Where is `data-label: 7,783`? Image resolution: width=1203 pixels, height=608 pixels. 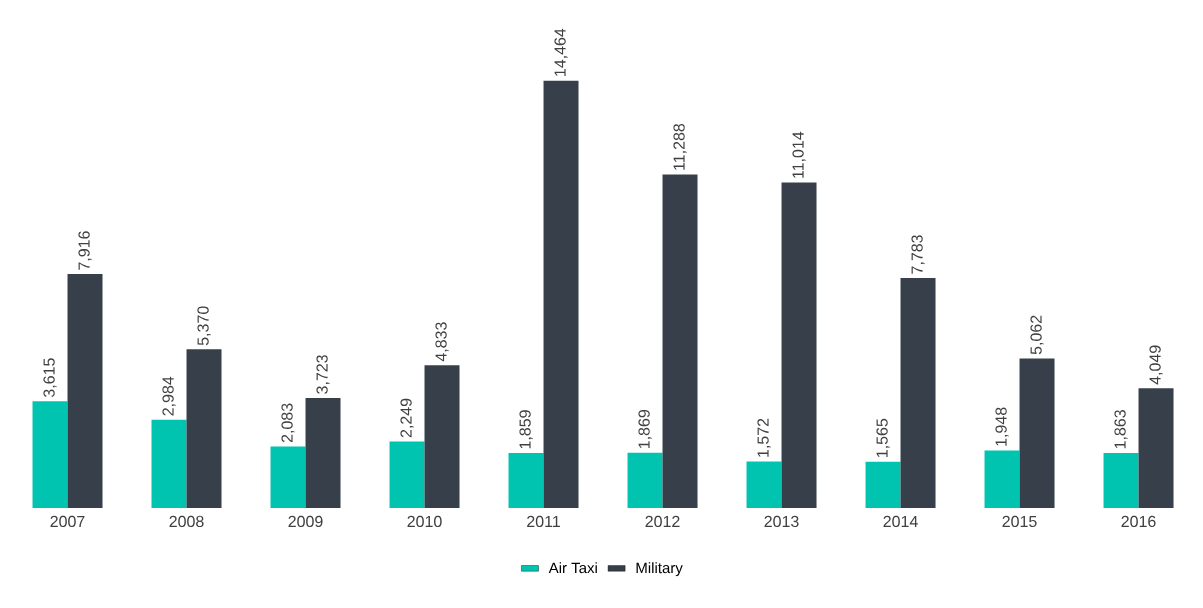 data-label: 7,783 is located at coordinates (918, 254).